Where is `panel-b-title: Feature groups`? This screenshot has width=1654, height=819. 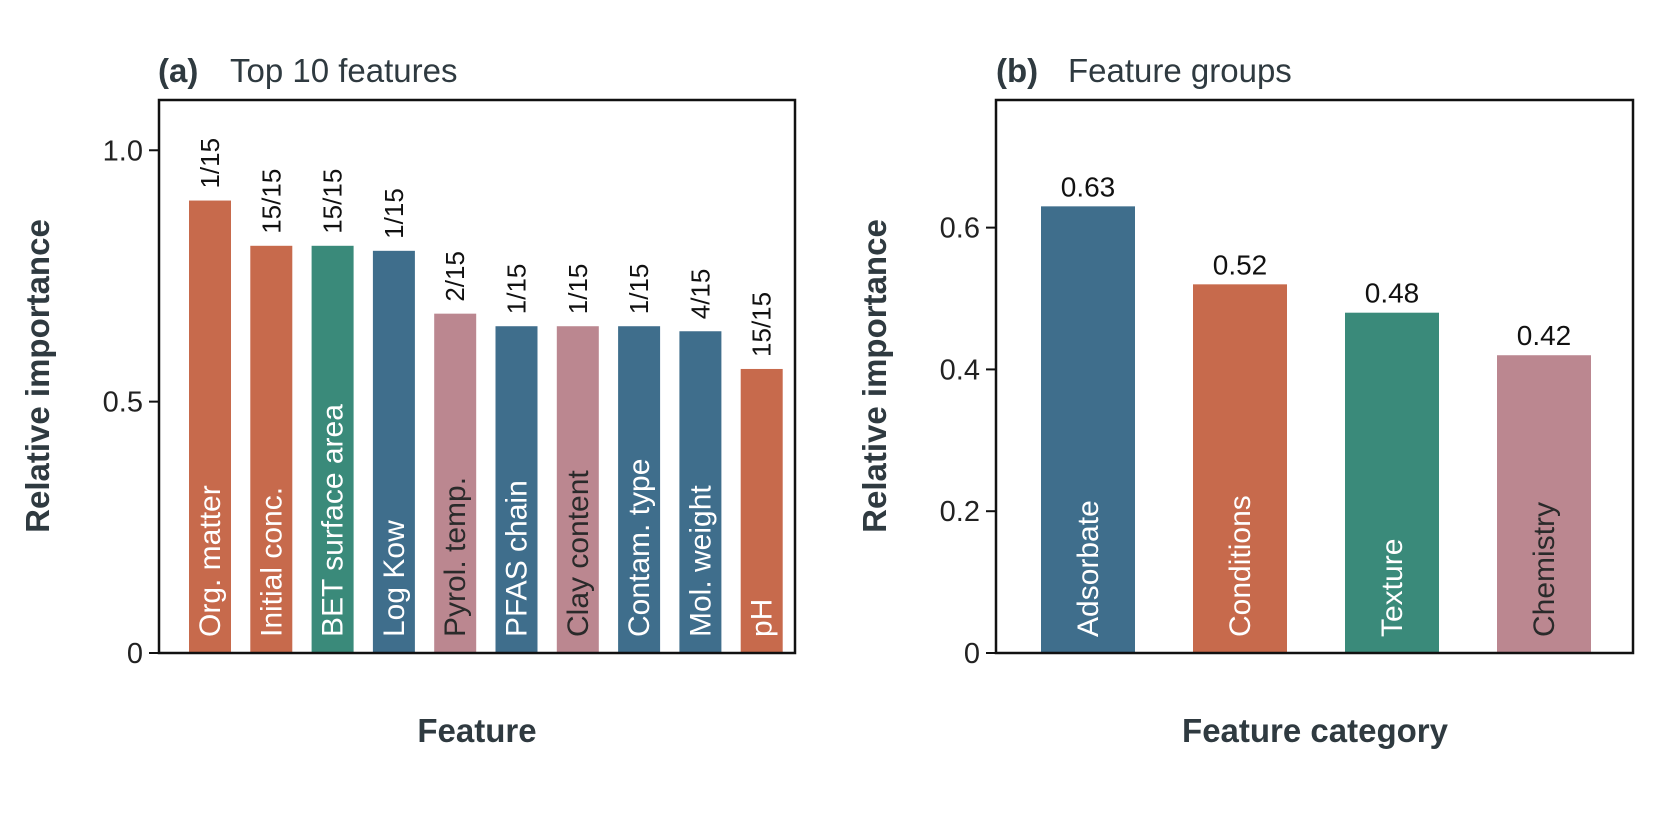 panel-b-title: Feature groups is located at coordinates (1180, 70).